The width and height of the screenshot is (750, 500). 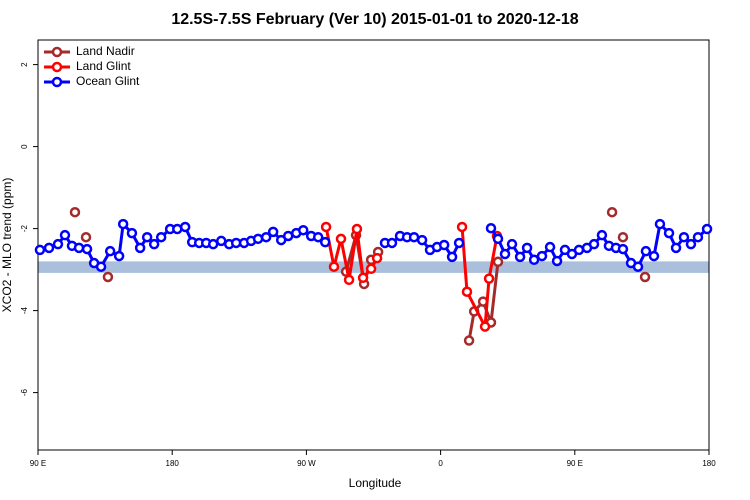 I want to click on y-axis-label: XCO2 - MLO trend (ppm), so click(x=7, y=245).